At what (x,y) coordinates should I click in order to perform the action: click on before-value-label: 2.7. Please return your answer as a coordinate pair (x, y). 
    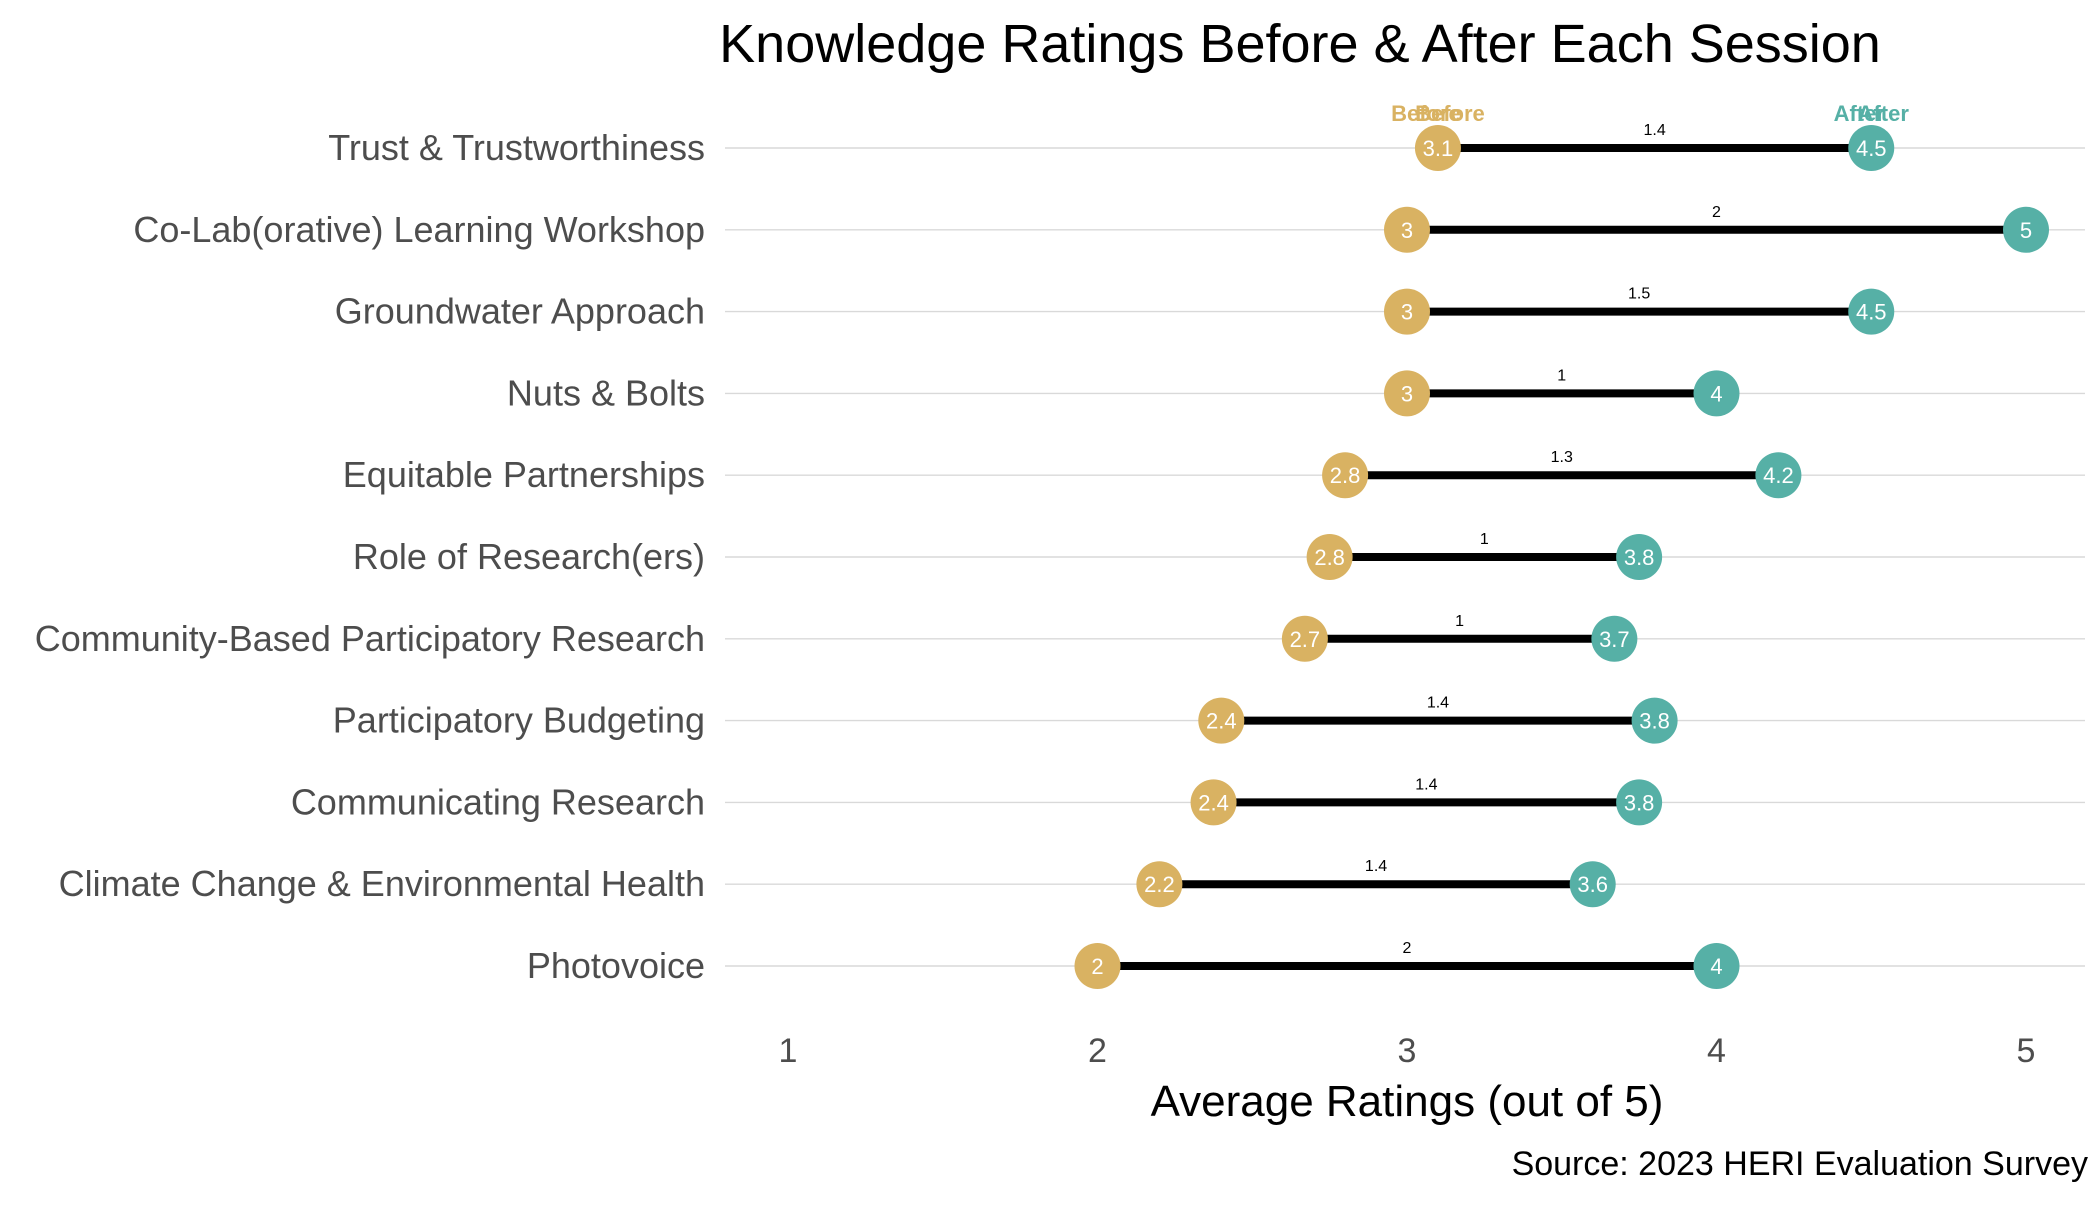
    Looking at the image, I should click on (1305, 639).